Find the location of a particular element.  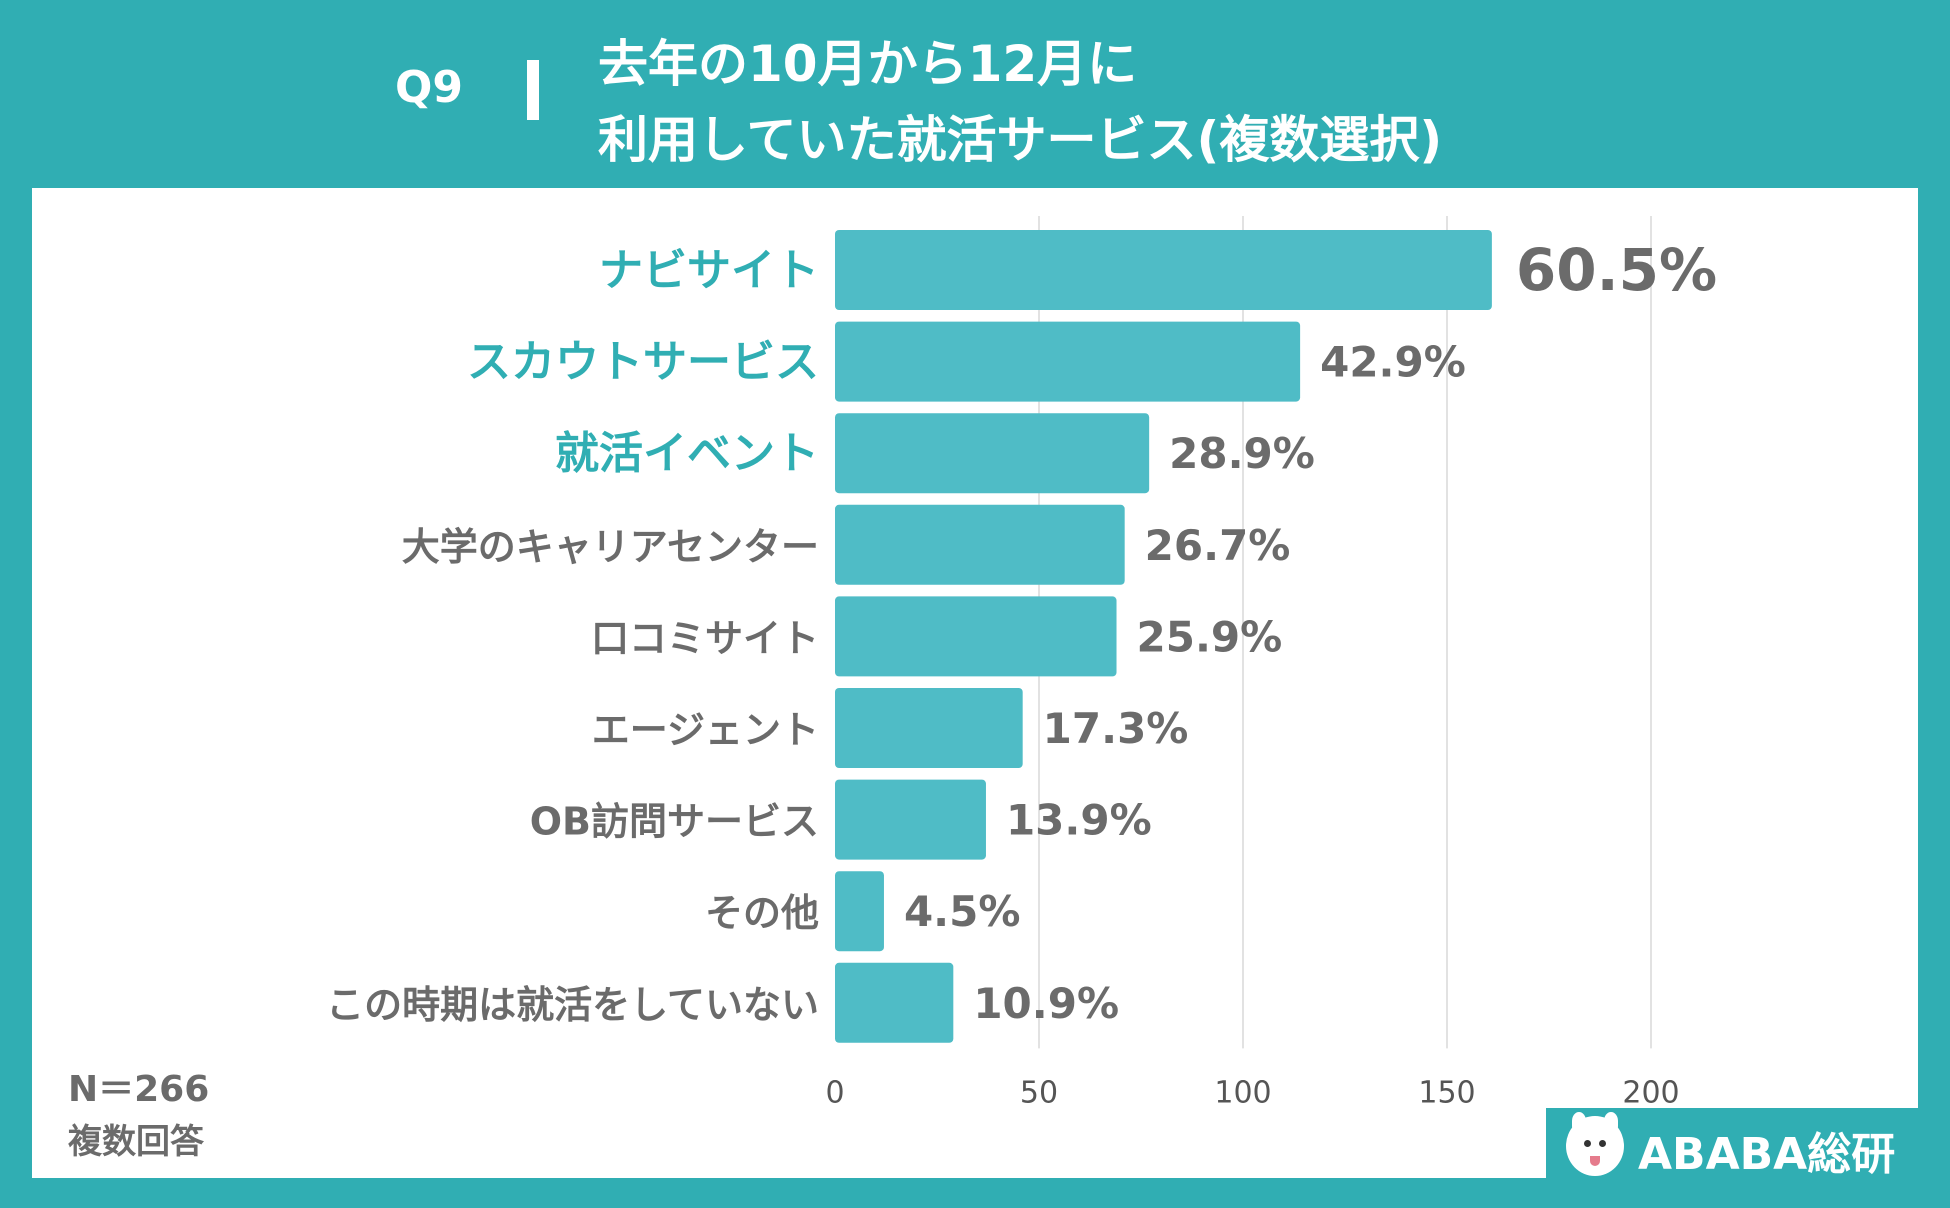

category-label: 大学のキャリアセンター is located at coordinates (610, 547).